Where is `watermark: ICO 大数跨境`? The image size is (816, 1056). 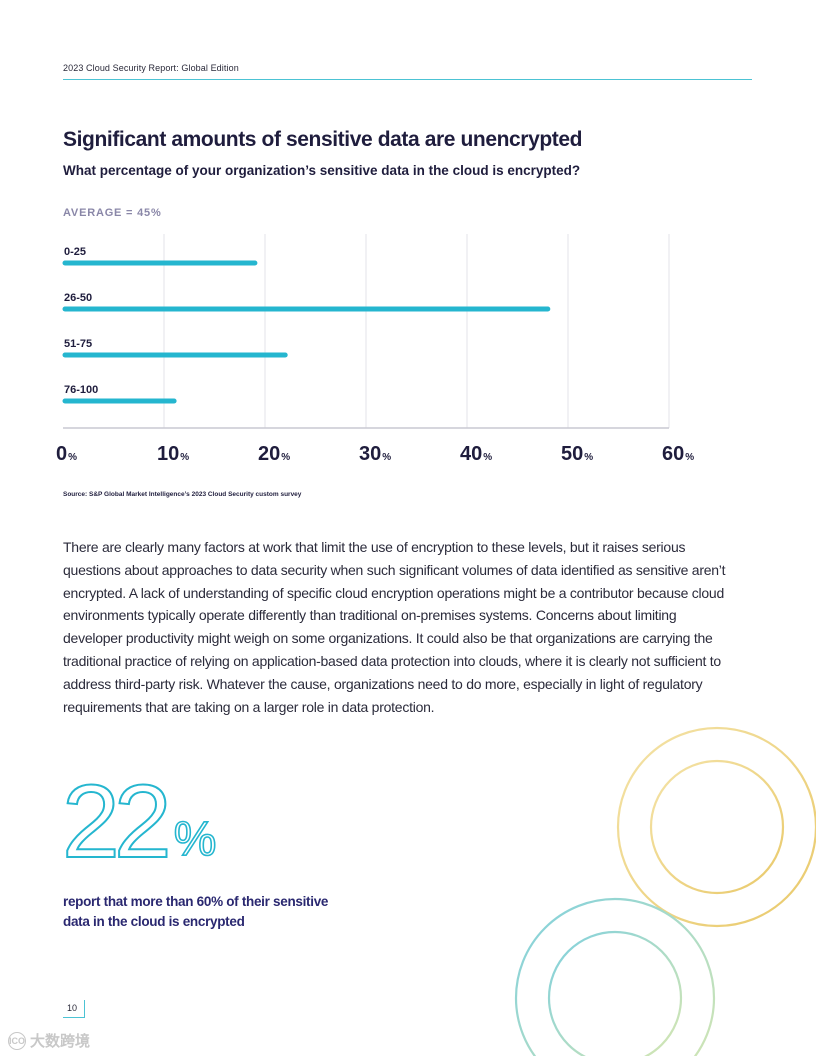
watermark: ICO 大数跨境 is located at coordinates (49, 1040).